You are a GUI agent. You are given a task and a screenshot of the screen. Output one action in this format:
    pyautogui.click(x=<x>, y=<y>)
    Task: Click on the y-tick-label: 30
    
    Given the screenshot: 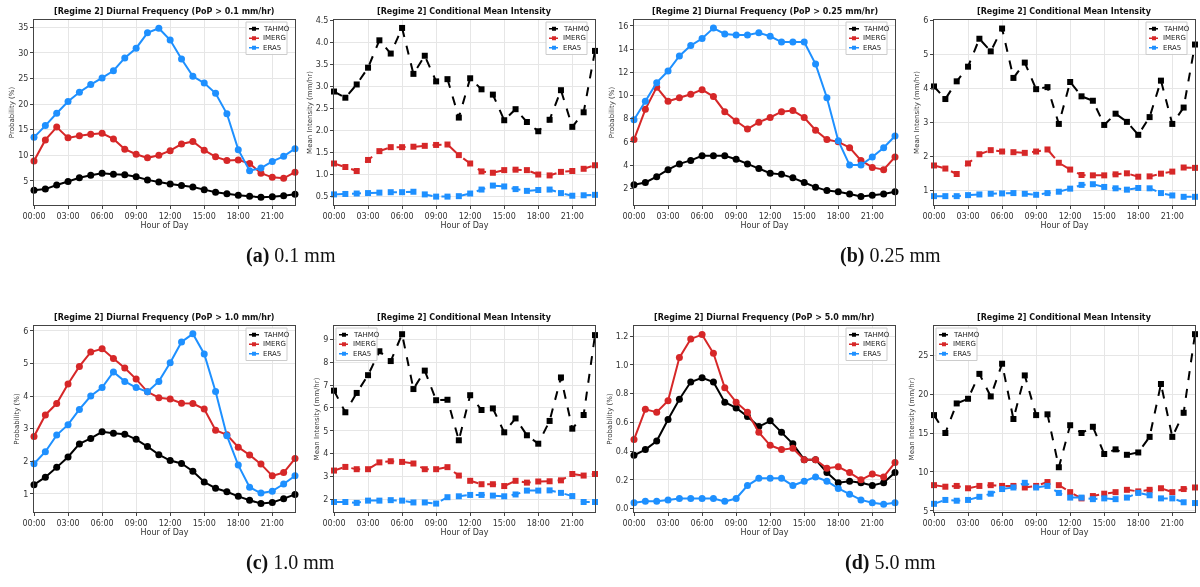 What is the action you would take?
    pyautogui.click(x=23, y=53)
    